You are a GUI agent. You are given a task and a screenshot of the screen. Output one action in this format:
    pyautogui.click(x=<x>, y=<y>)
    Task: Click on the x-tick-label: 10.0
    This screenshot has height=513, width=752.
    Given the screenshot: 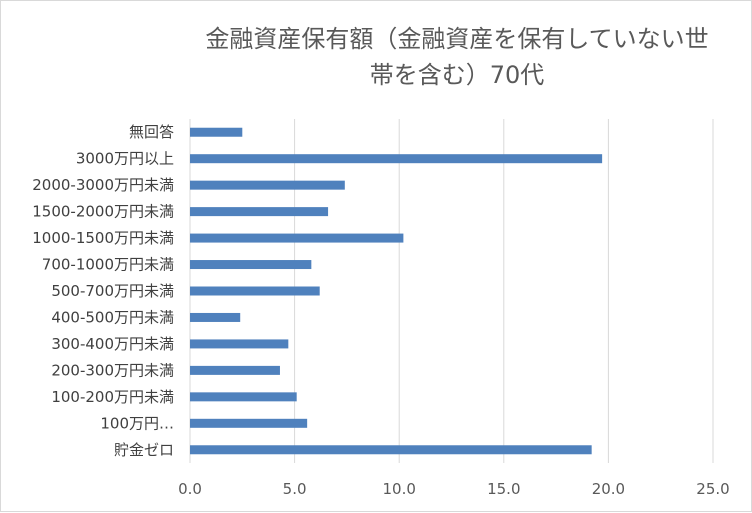 What is the action you would take?
    pyautogui.click(x=398, y=489)
    